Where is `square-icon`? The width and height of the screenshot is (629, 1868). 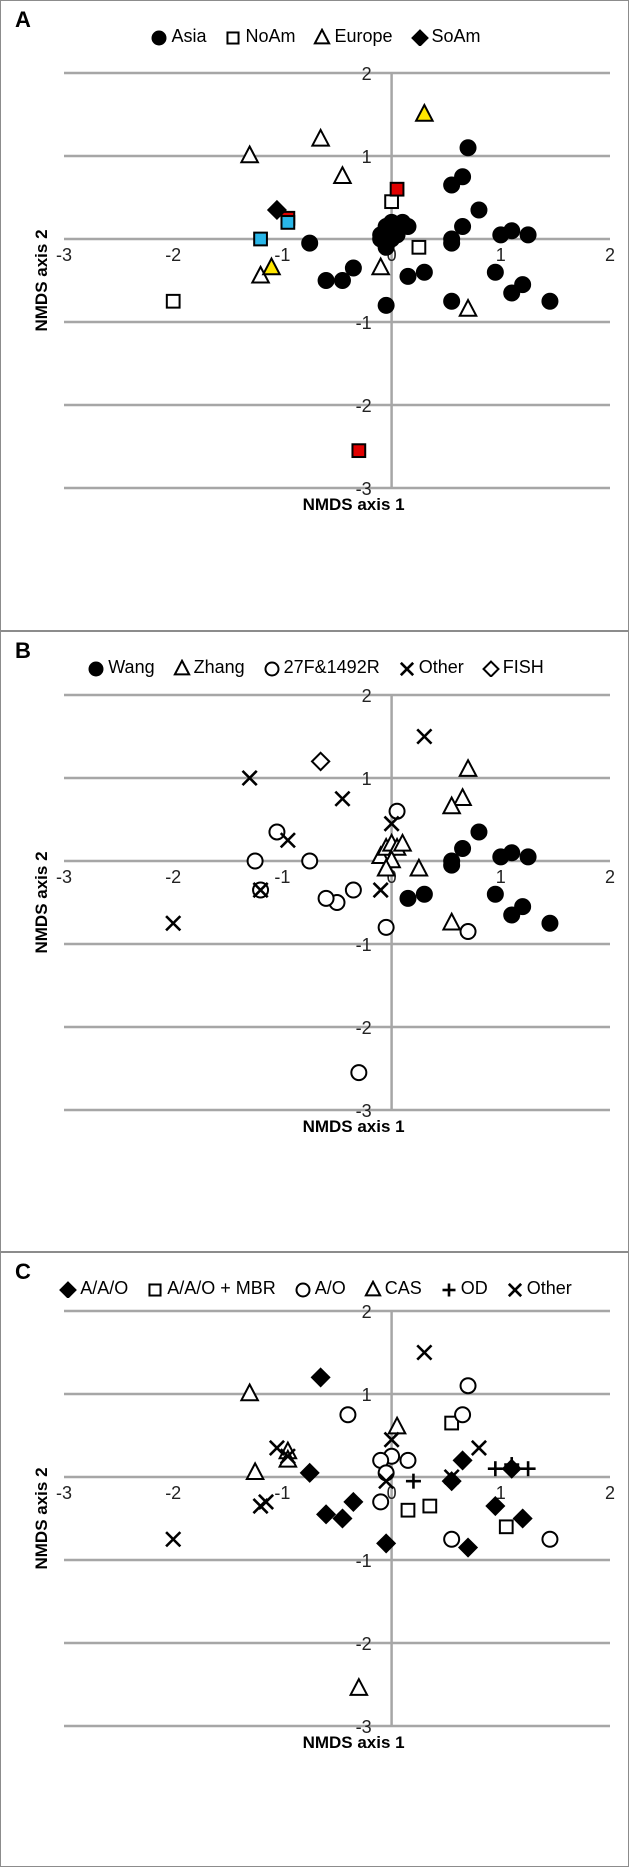
square-icon is located at coordinates (155, 1290).